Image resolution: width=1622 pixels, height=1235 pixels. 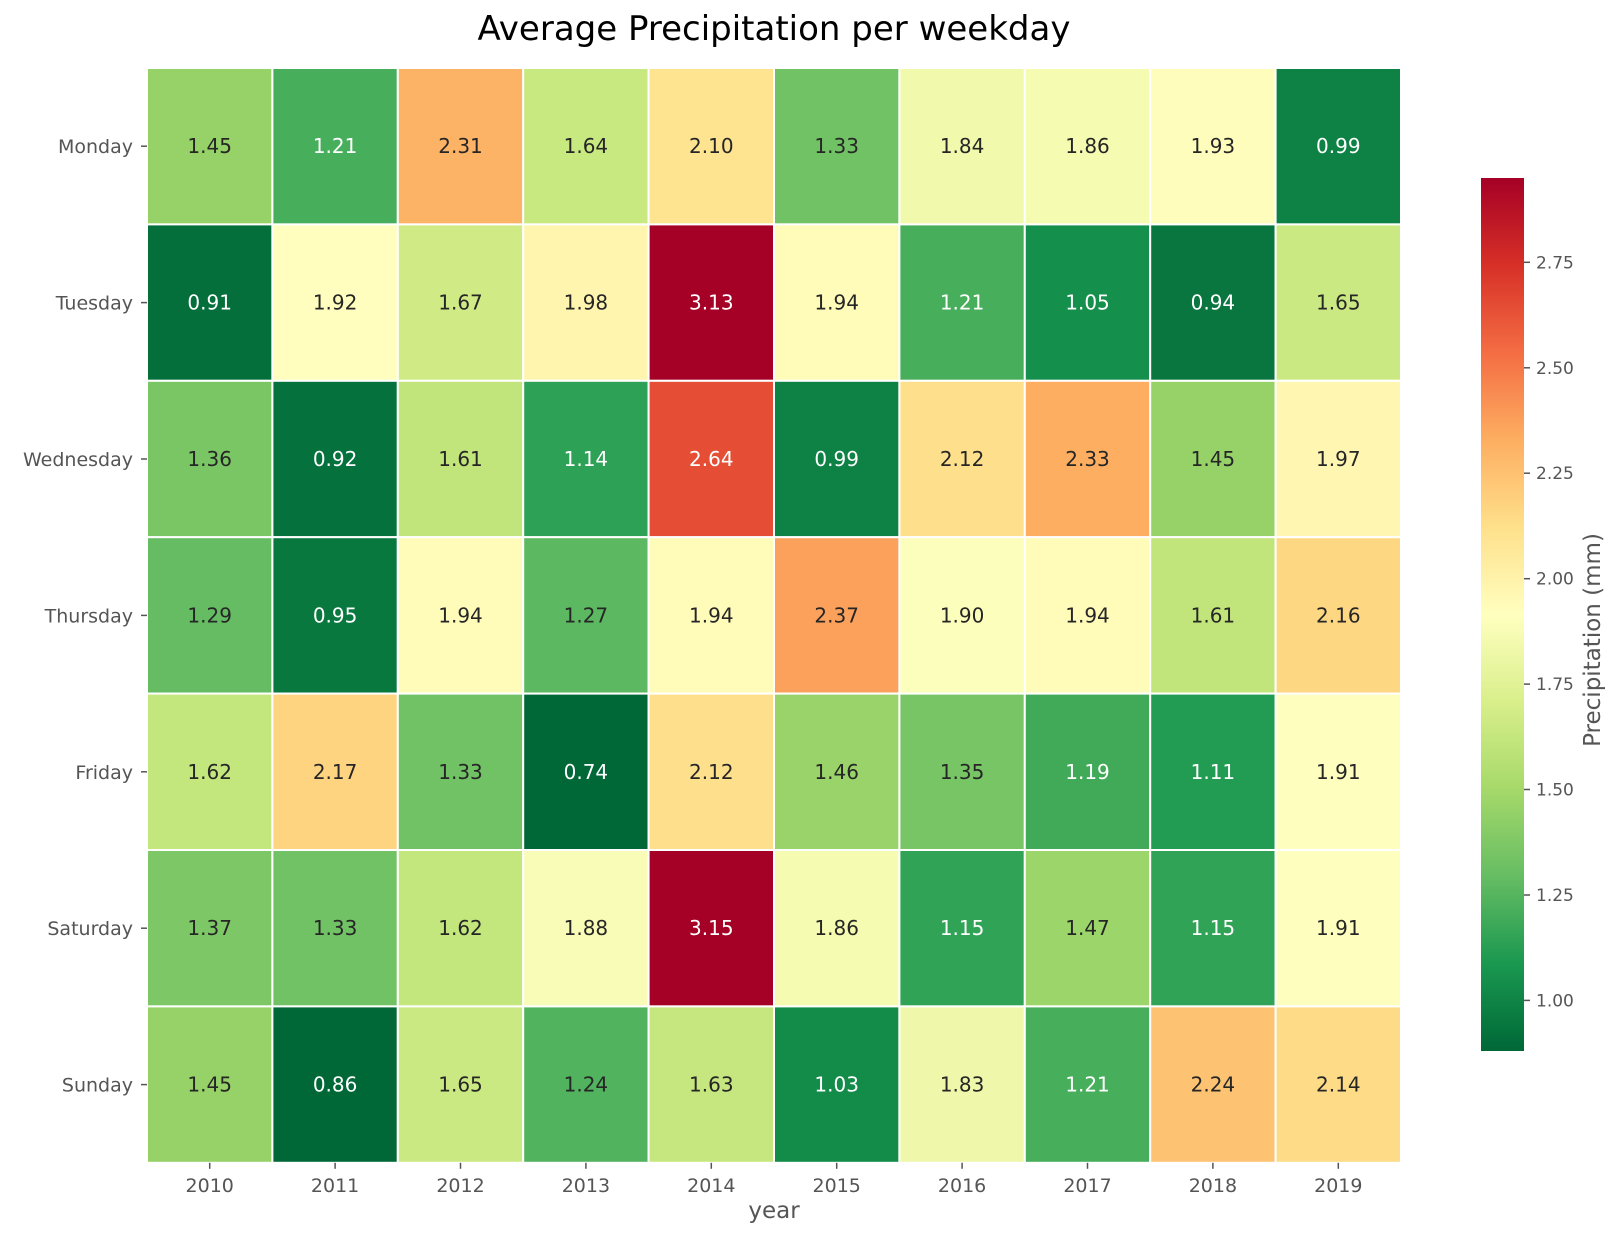 What do you see at coordinates (94, 304) in the screenshot?
I see `y-tick-label: Tuesday` at bounding box center [94, 304].